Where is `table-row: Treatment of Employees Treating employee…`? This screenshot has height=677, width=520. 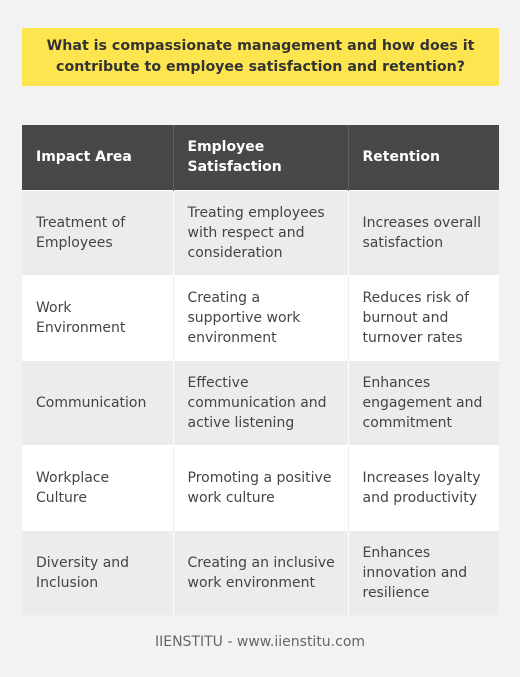 table-row: Treatment of Employees Treating employee… is located at coordinates (260, 232).